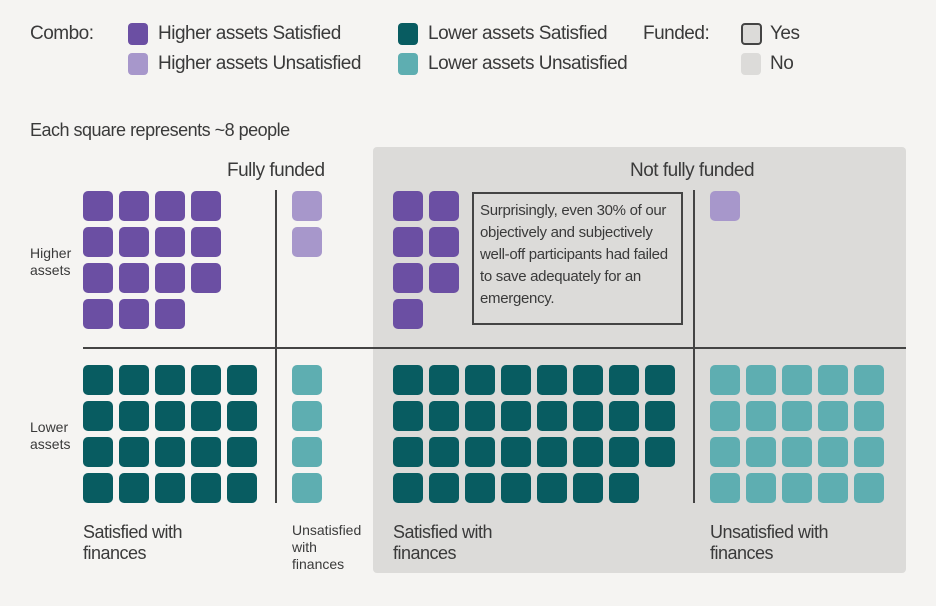 The height and width of the screenshot is (606, 936). Describe the element at coordinates (494, 348) in the screenshot. I see `divider-horizontal` at that location.